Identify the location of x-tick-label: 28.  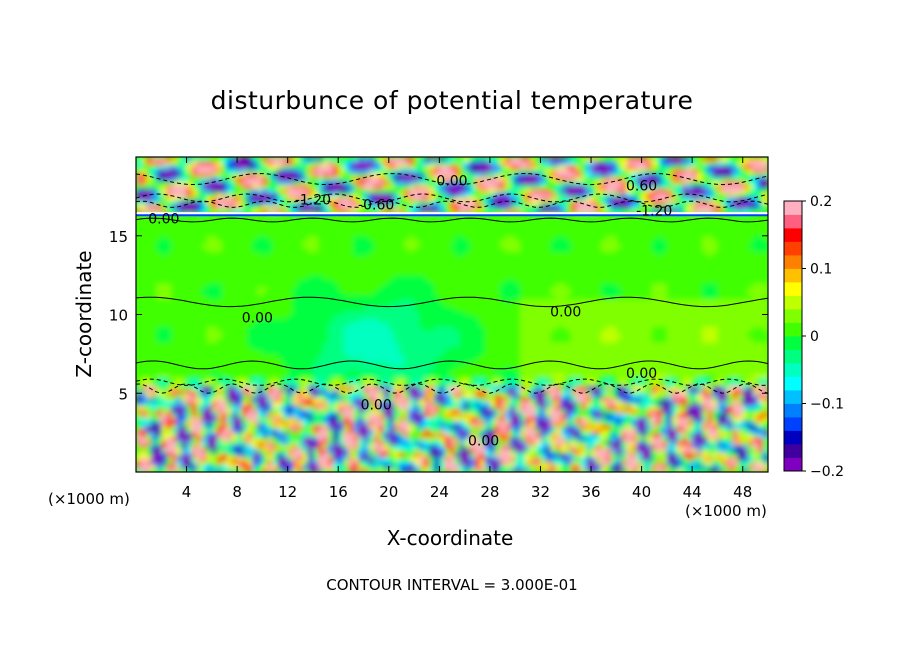
(489, 492).